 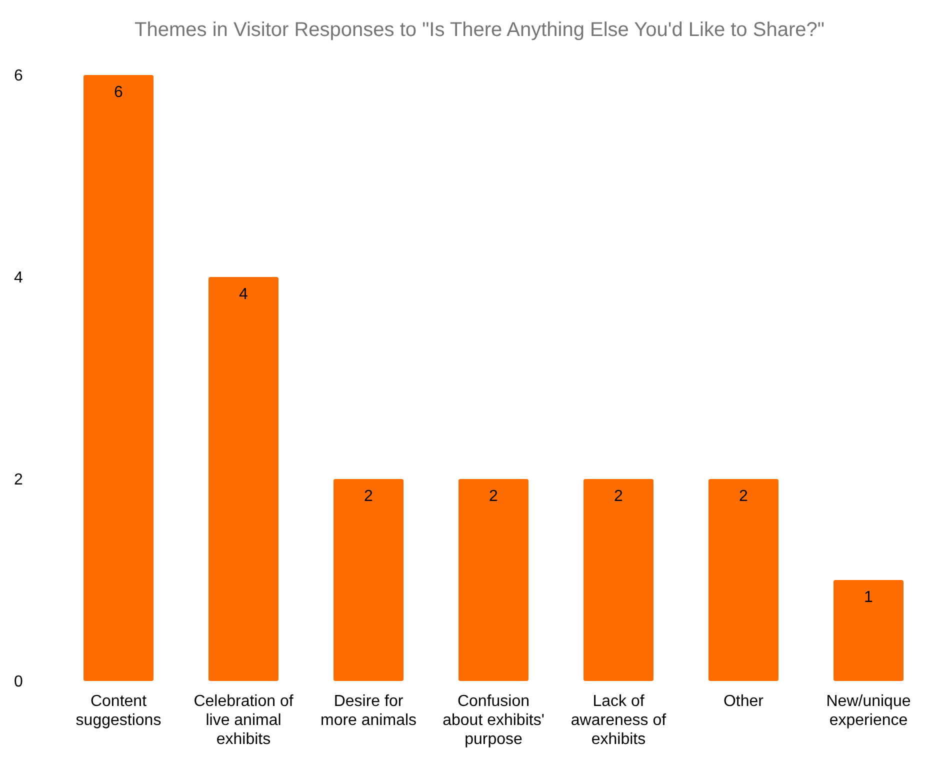 I want to click on data-label: 6, so click(x=119, y=92).